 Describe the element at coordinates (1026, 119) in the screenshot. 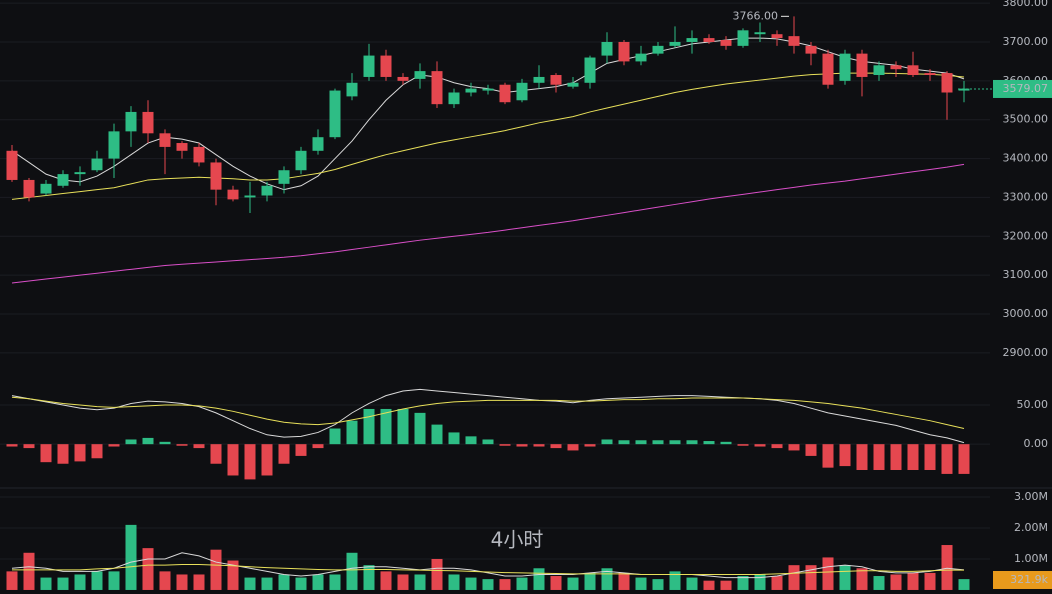

I see `y-tick-label: 3500.00` at that location.